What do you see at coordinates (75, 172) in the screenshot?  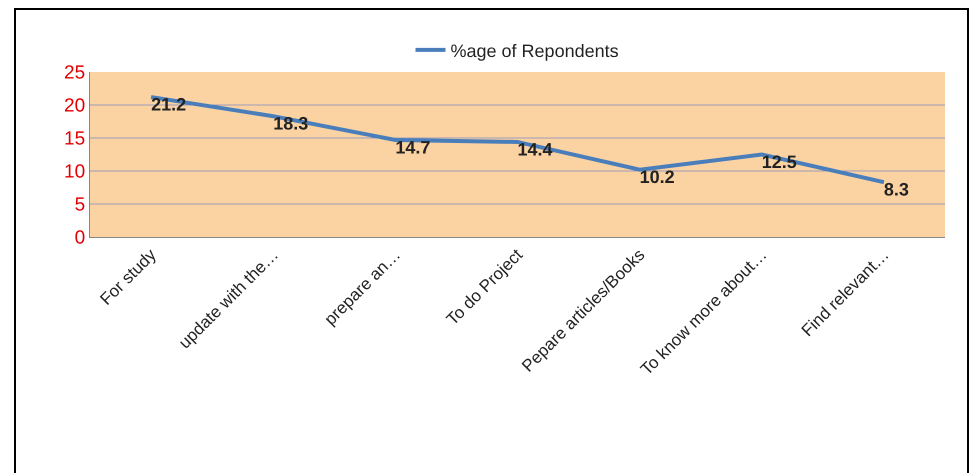 I see `y-tick-label: 10` at bounding box center [75, 172].